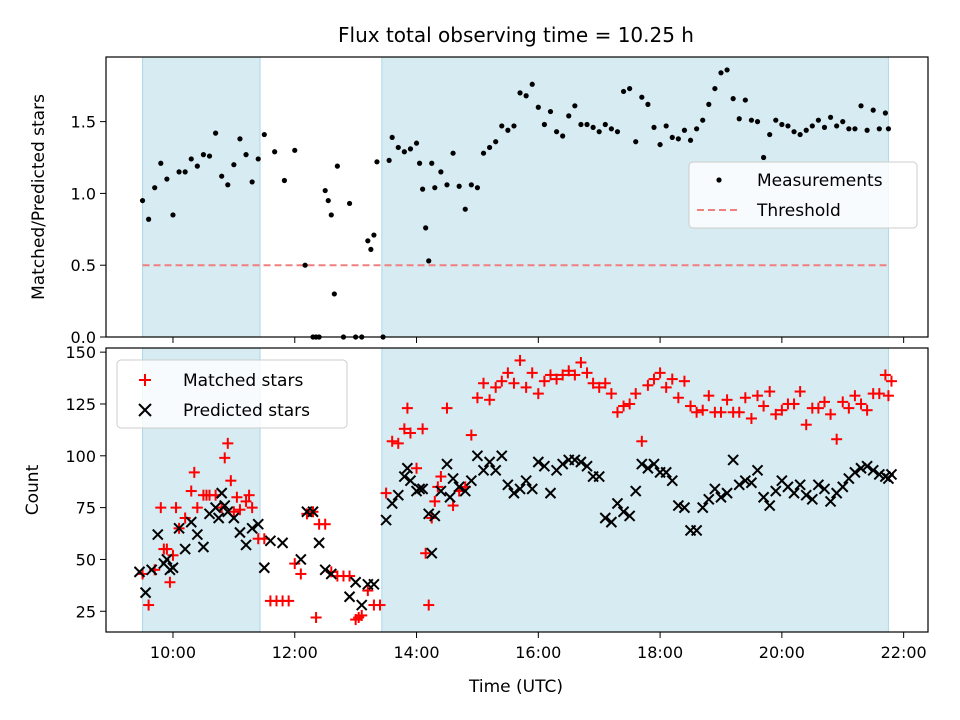 The width and height of the screenshot is (960, 720). Describe the element at coordinates (820, 181) in the screenshot. I see `legend-measurements-label: Measurements` at that location.